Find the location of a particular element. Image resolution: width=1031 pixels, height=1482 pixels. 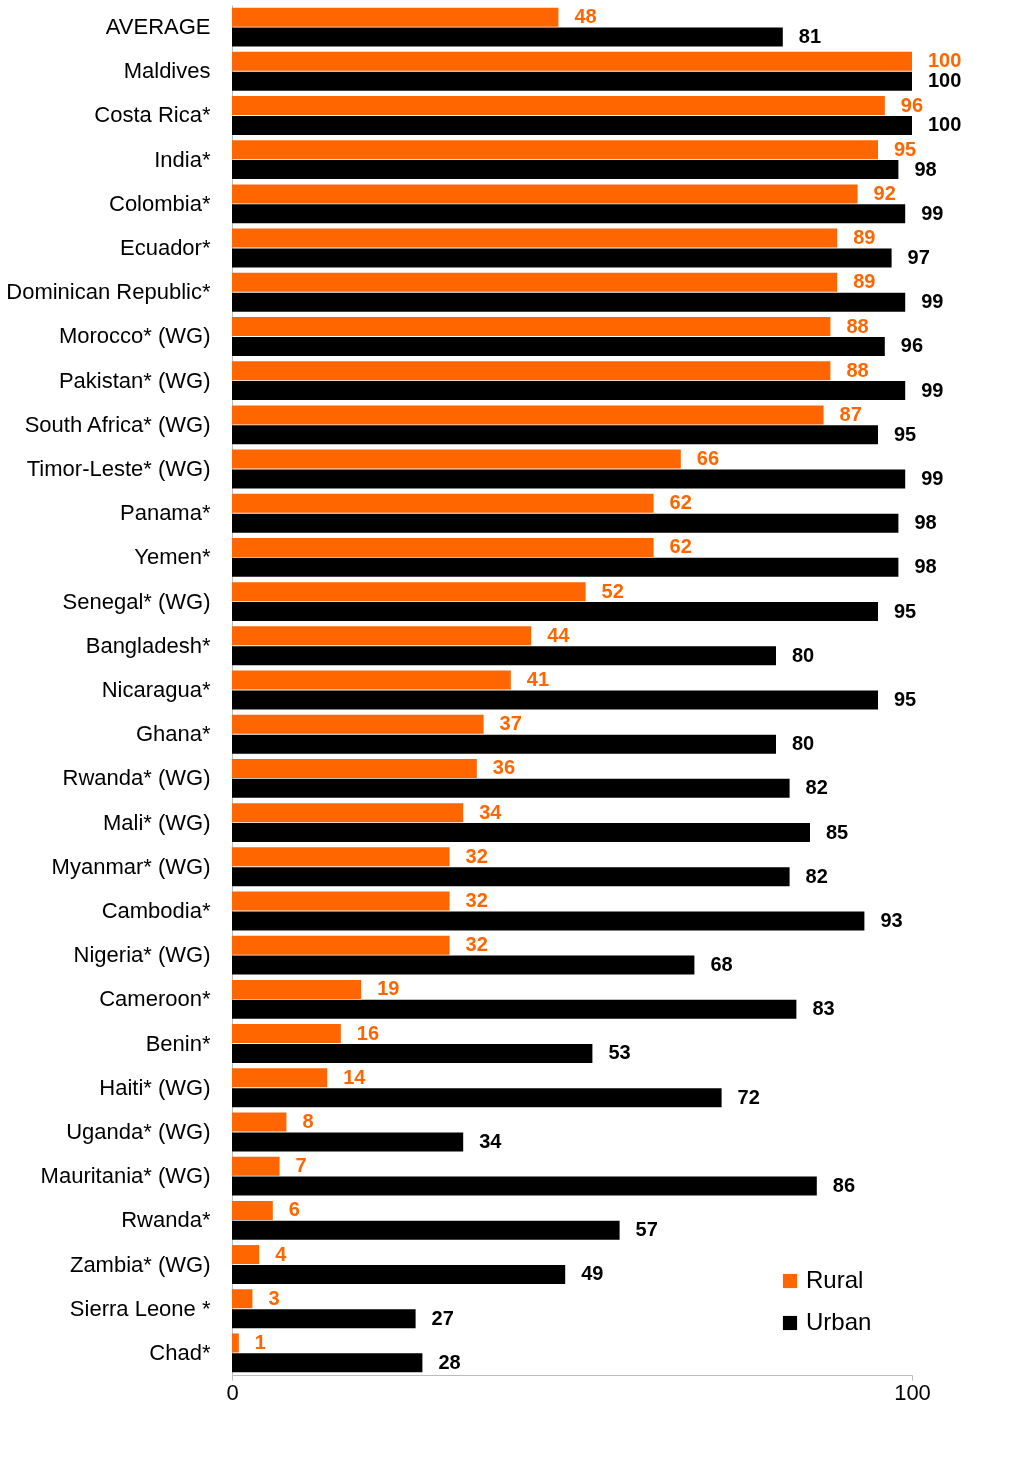

y-tick-label: Mauritania* (WG) is located at coordinates (125, 1176).